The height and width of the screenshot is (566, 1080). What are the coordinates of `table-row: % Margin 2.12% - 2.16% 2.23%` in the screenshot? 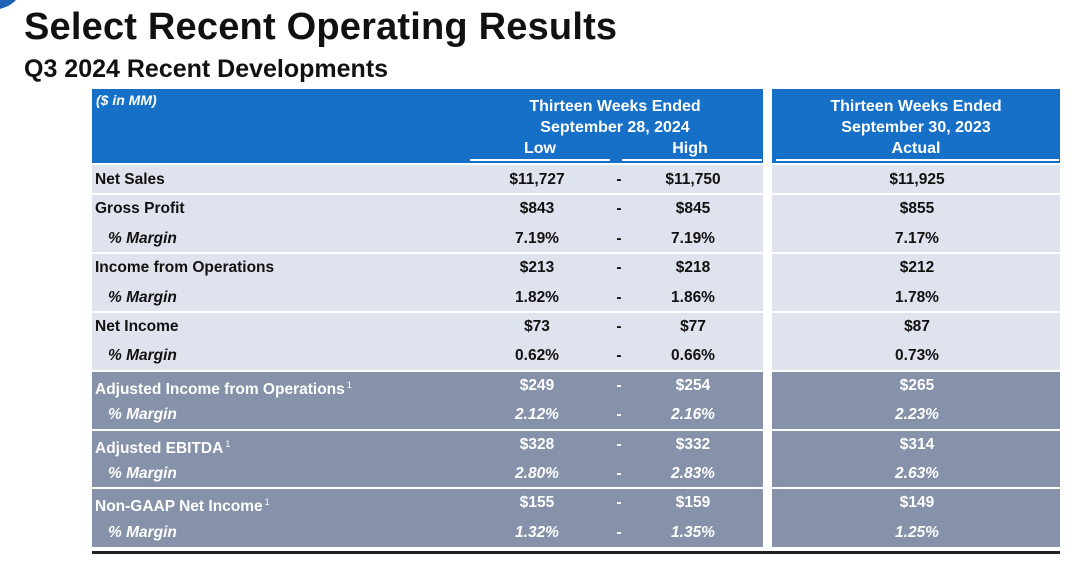 It's located at (576, 415).